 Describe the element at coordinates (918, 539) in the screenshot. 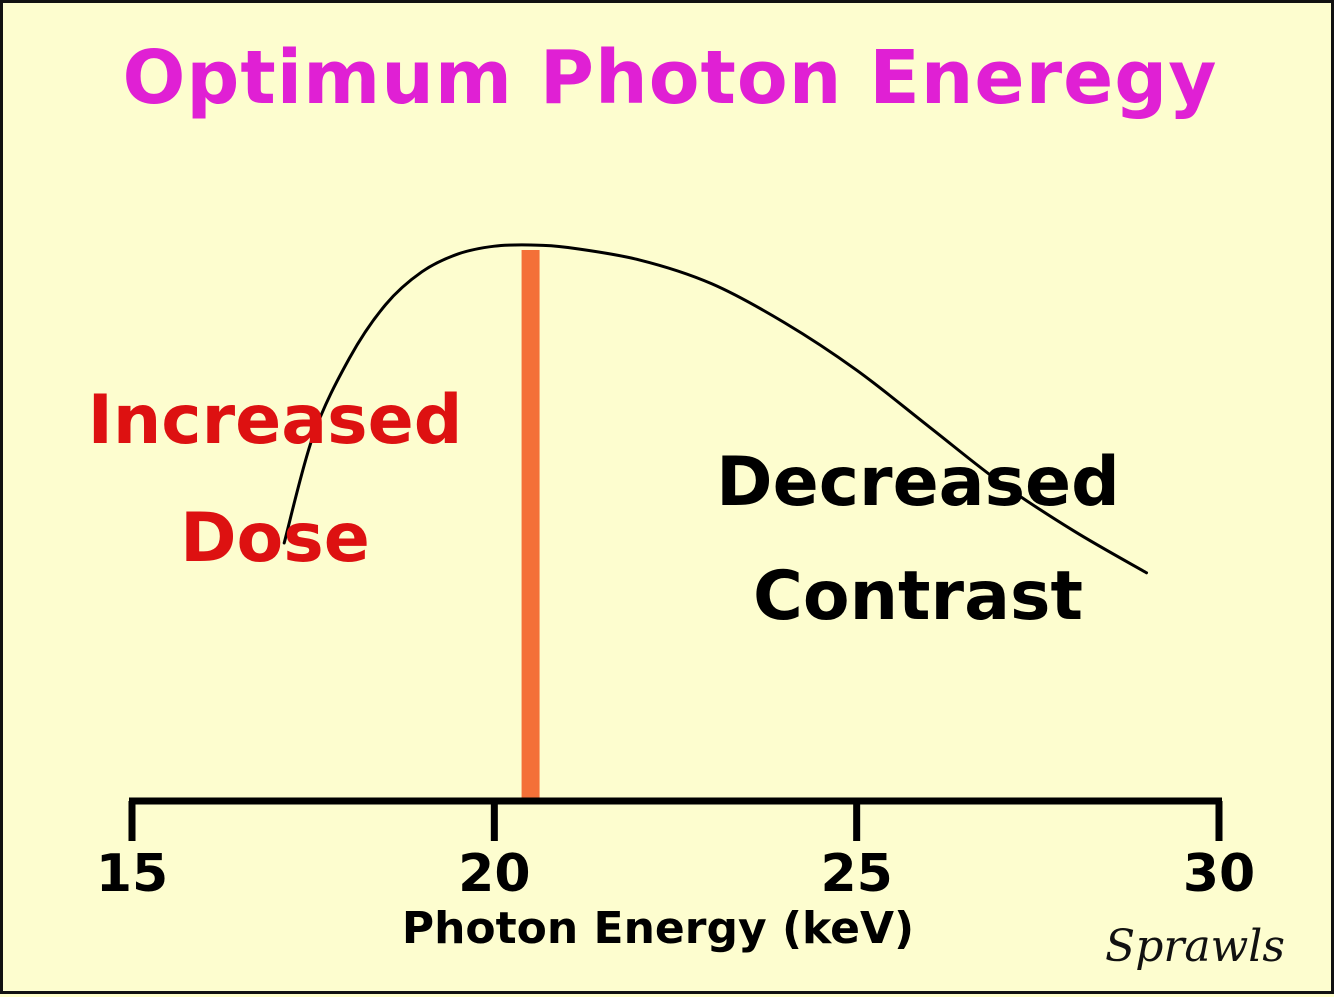

I see `annotation-decreased-contrast: Decreased Contrast` at that location.